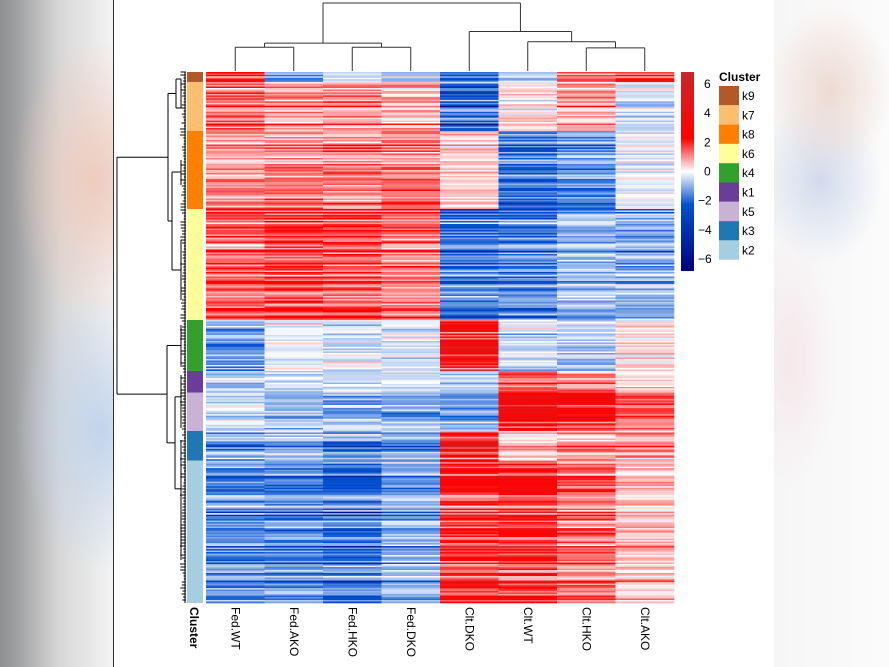 The width and height of the screenshot is (889, 667). Describe the element at coordinates (151, 337) in the screenshot. I see `row-dendrogram` at that location.